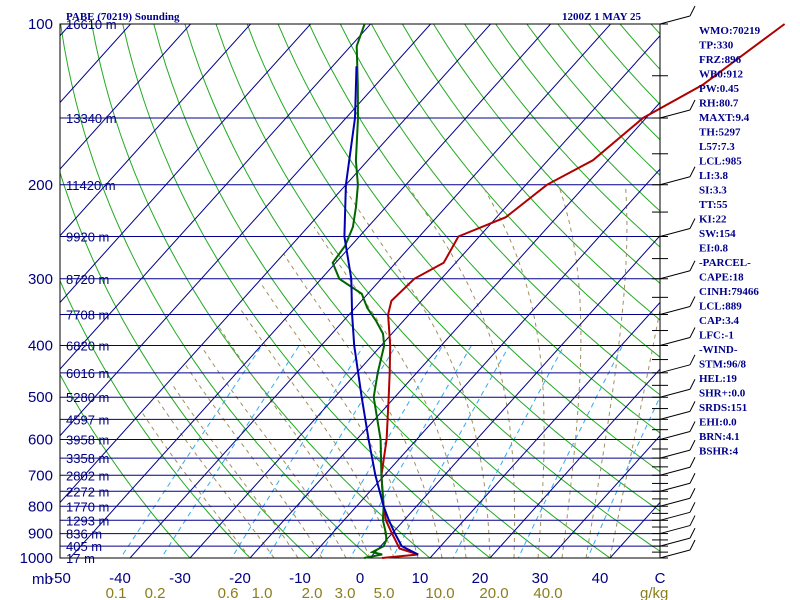 This screenshot has height=600, width=800. Describe the element at coordinates (155, 592) in the screenshot. I see `mixing-ratio-tick-label: 0.2` at that location.